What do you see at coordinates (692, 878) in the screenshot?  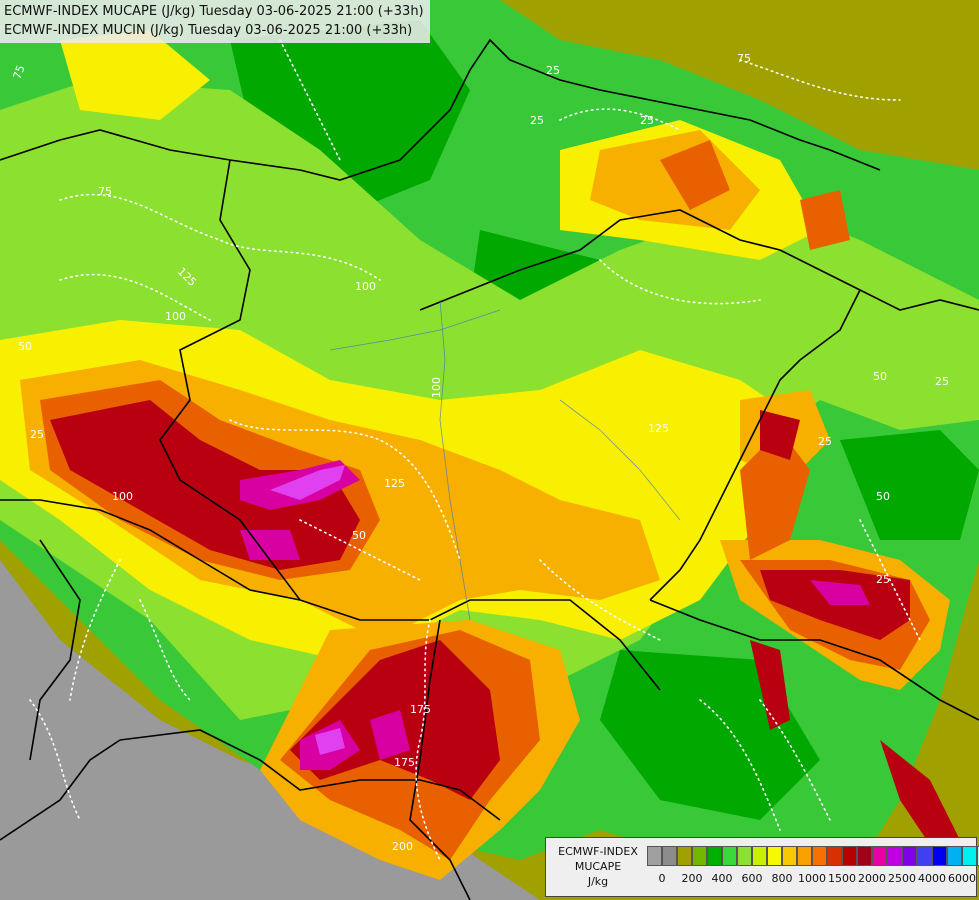 I see `legend-tick-label: 200` at bounding box center [692, 878].